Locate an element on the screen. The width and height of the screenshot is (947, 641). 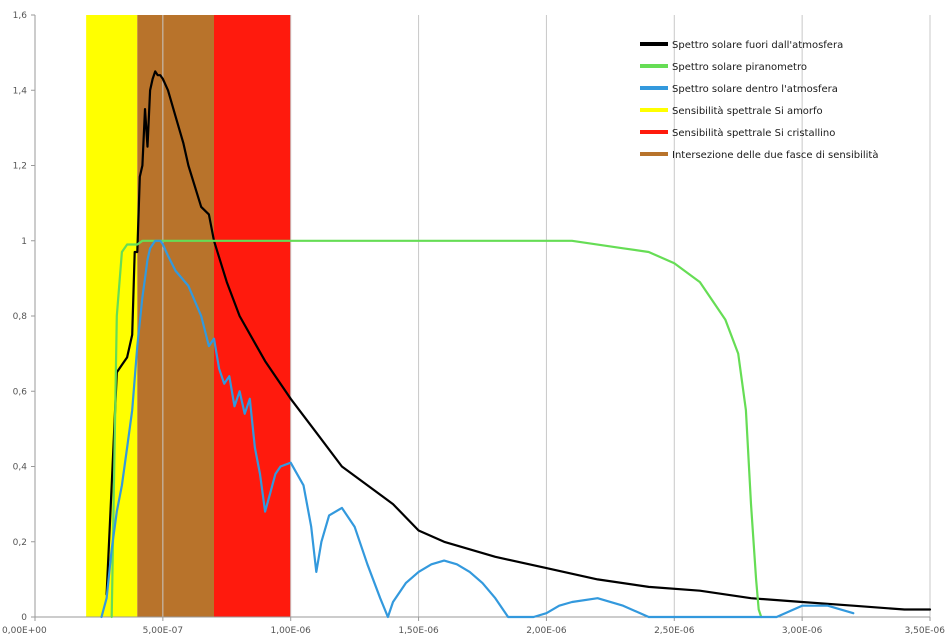
x-tick-label-1: 5,00E-07 is located at coordinates (163, 631).